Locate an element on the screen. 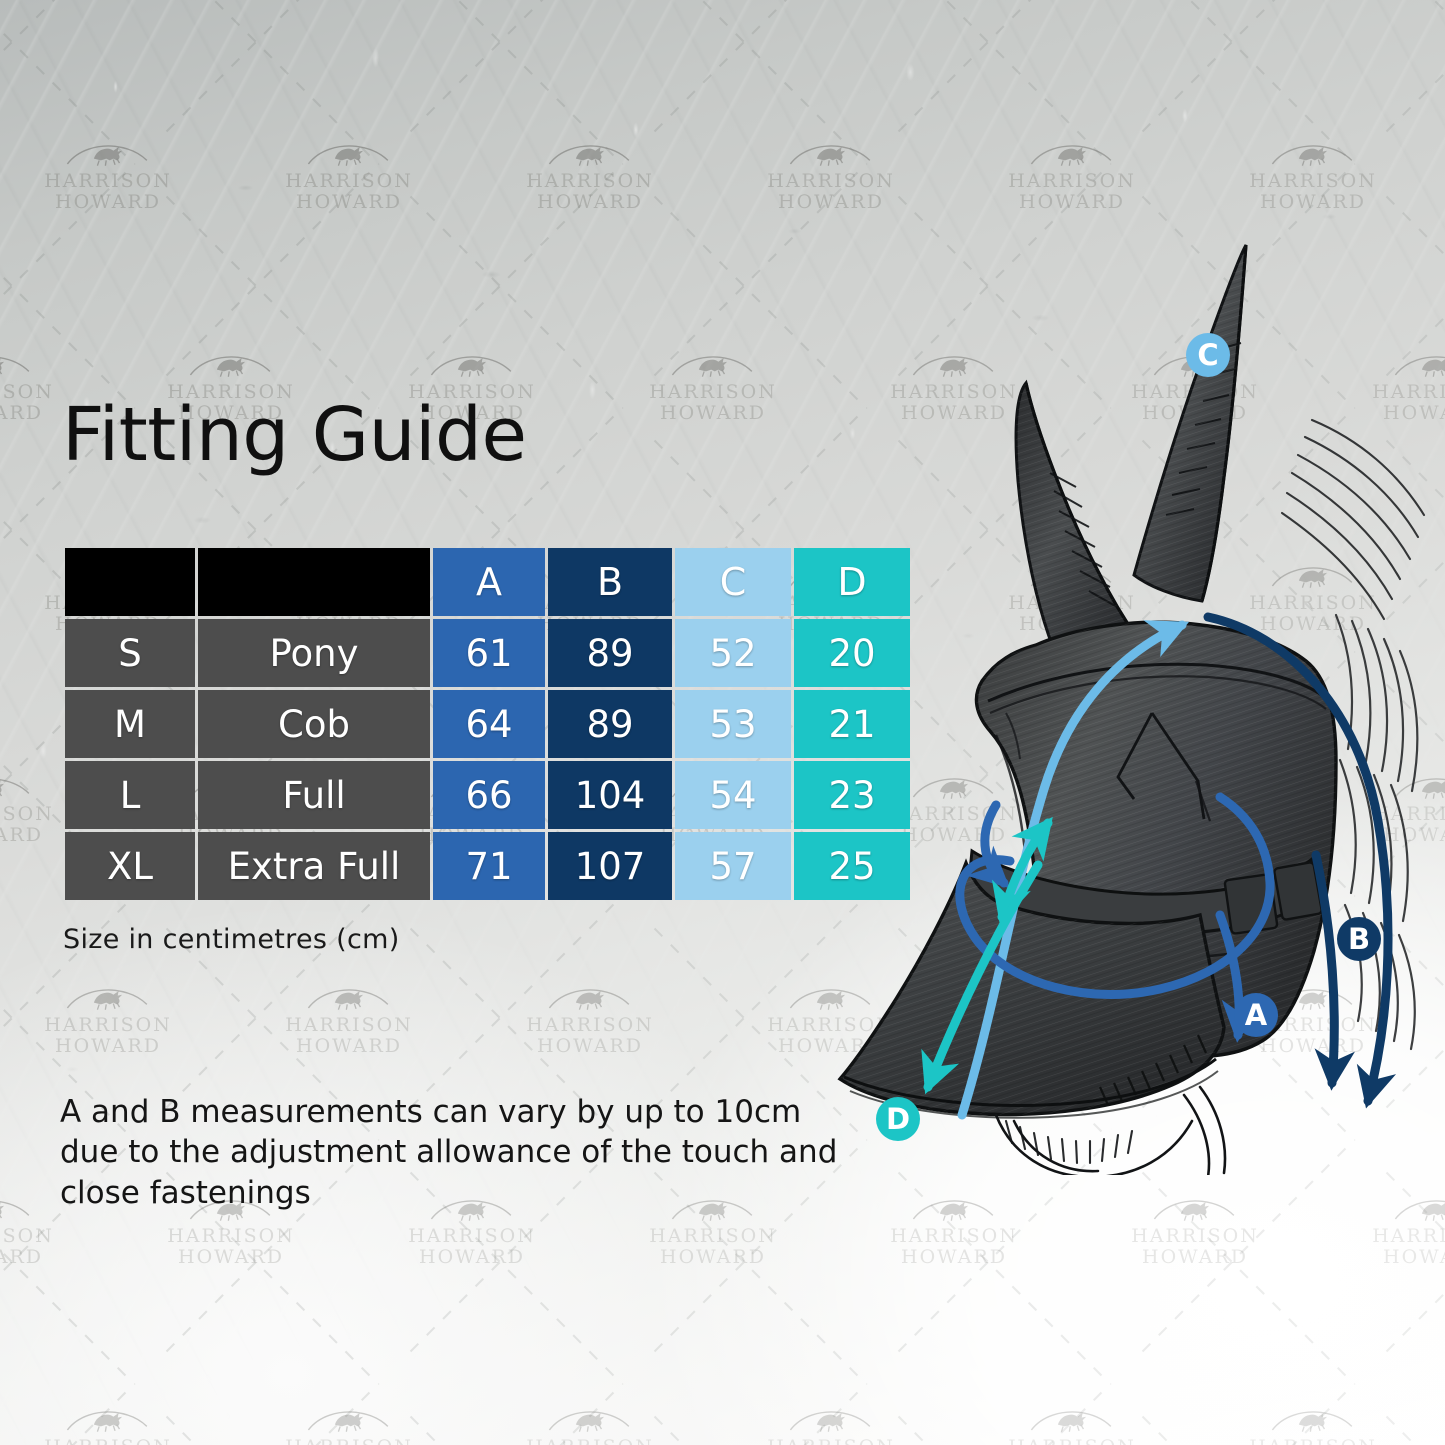 The width and height of the screenshot is (1445, 1445). cell-d: 25 is located at coordinates (852, 866).